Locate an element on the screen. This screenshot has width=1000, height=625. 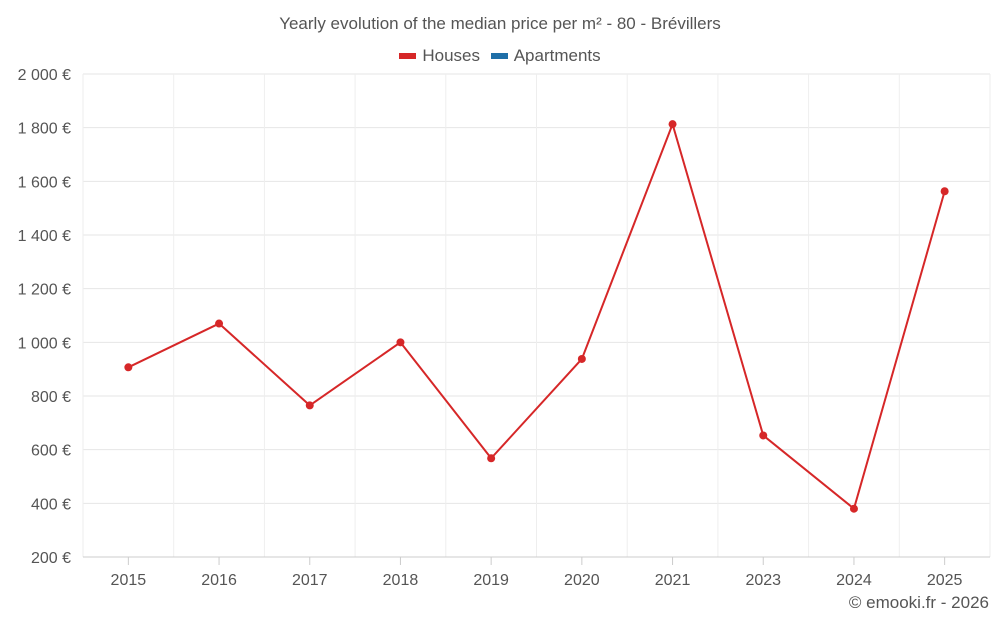
y-tick-label: 400 € is located at coordinates (51, 504).